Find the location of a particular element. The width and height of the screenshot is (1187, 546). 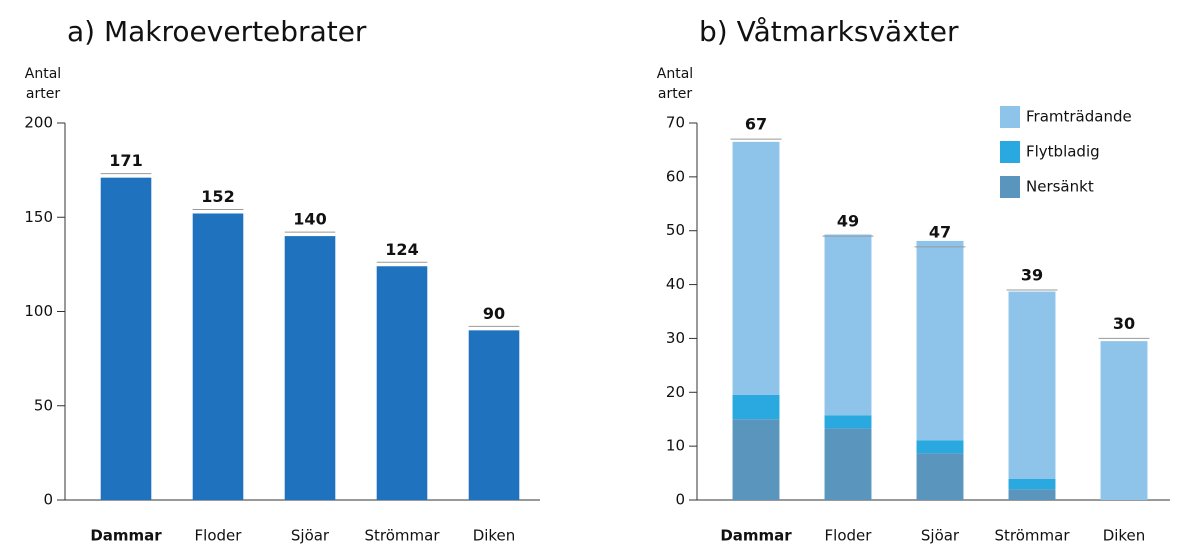

y-tick-label: 10 is located at coordinates (675, 446).